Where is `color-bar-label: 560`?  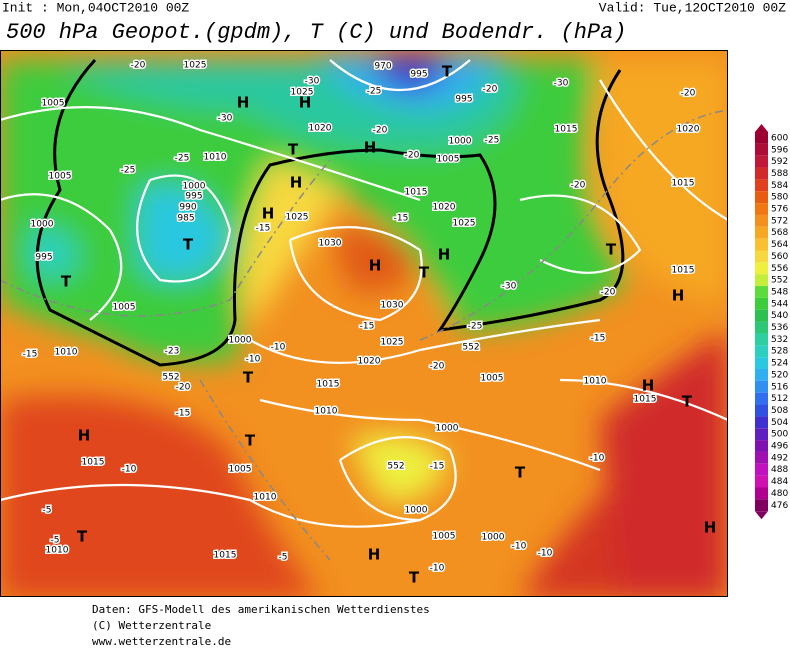 color-bar-label: 560 is located at coordinates (779, 257).